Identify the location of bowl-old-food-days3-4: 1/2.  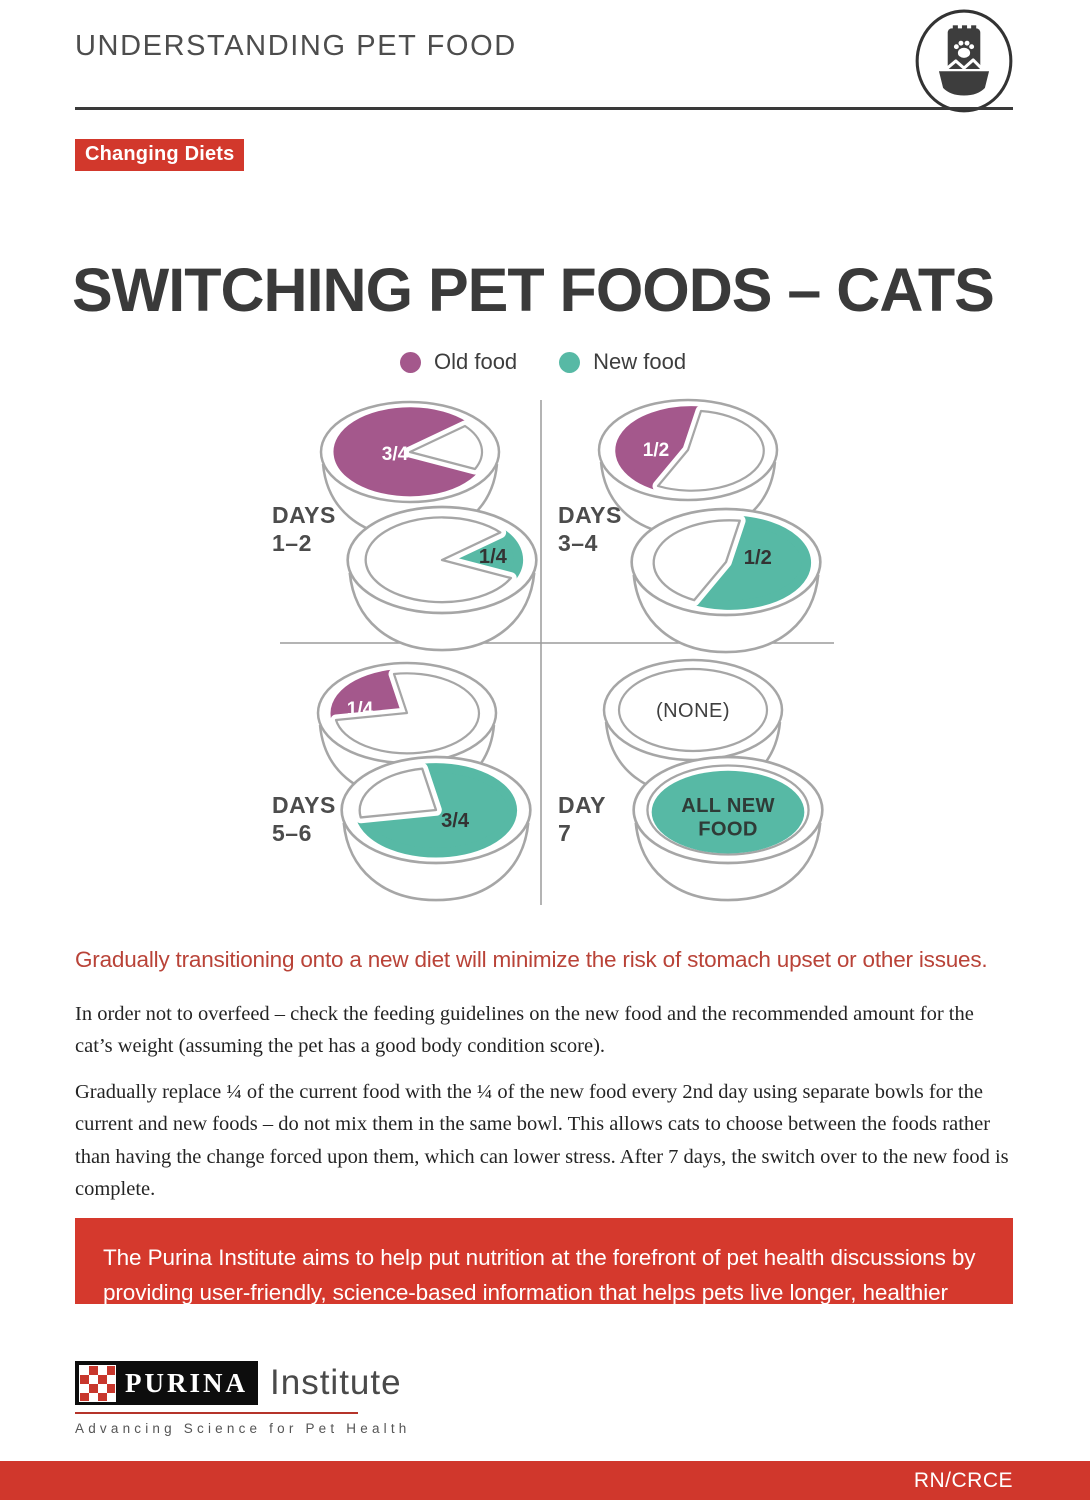
(688, 467).